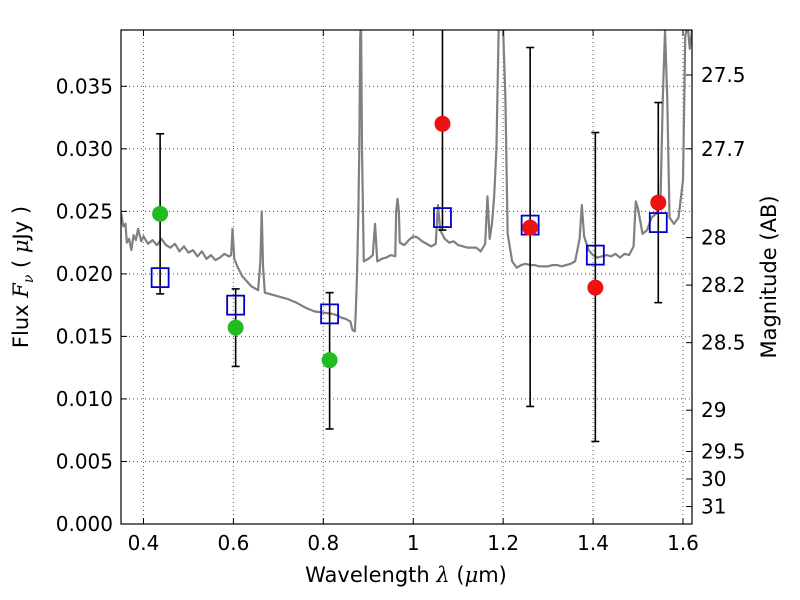  What do you see at coordinates (233, 543) in the screenshot?
I see `x-tick-label: 0.6` at bounding box center [233, 543].